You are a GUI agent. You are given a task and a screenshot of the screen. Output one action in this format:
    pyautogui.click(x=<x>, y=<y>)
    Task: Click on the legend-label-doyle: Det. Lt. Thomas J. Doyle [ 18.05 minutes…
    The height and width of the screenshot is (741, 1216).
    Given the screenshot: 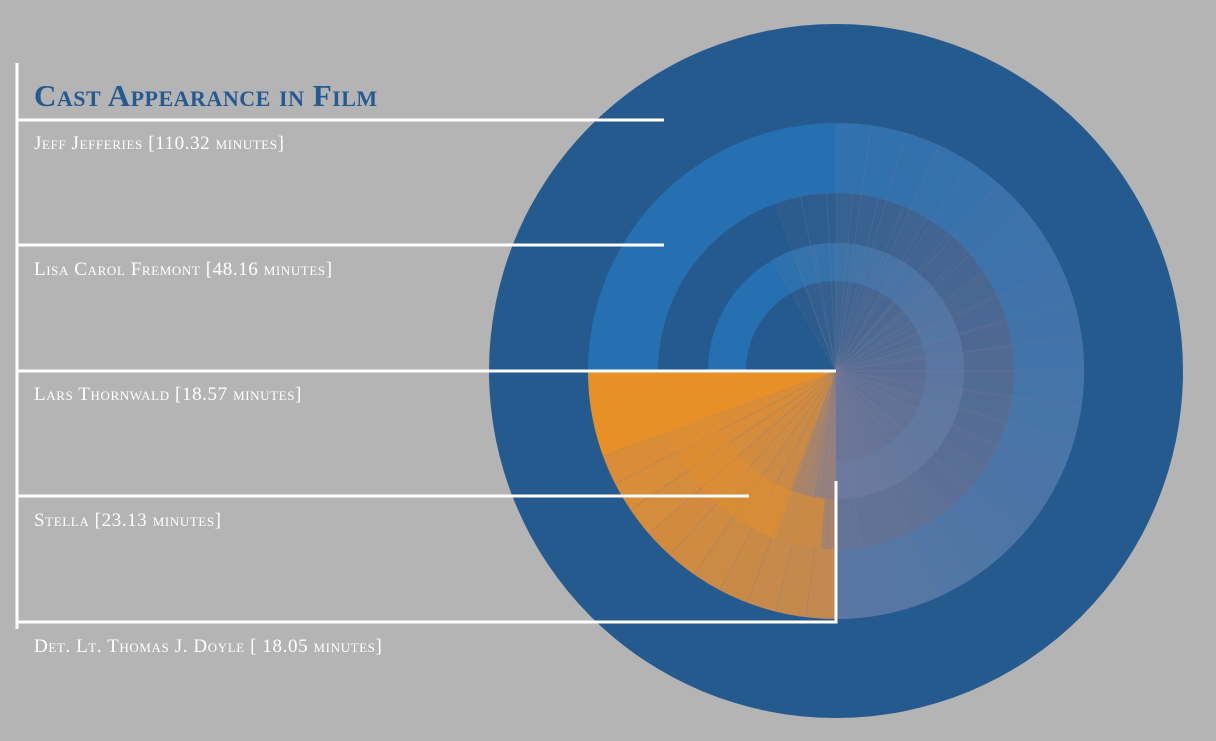 What is the action you would take?
    pyautogui.click(x=208, y=646)
    